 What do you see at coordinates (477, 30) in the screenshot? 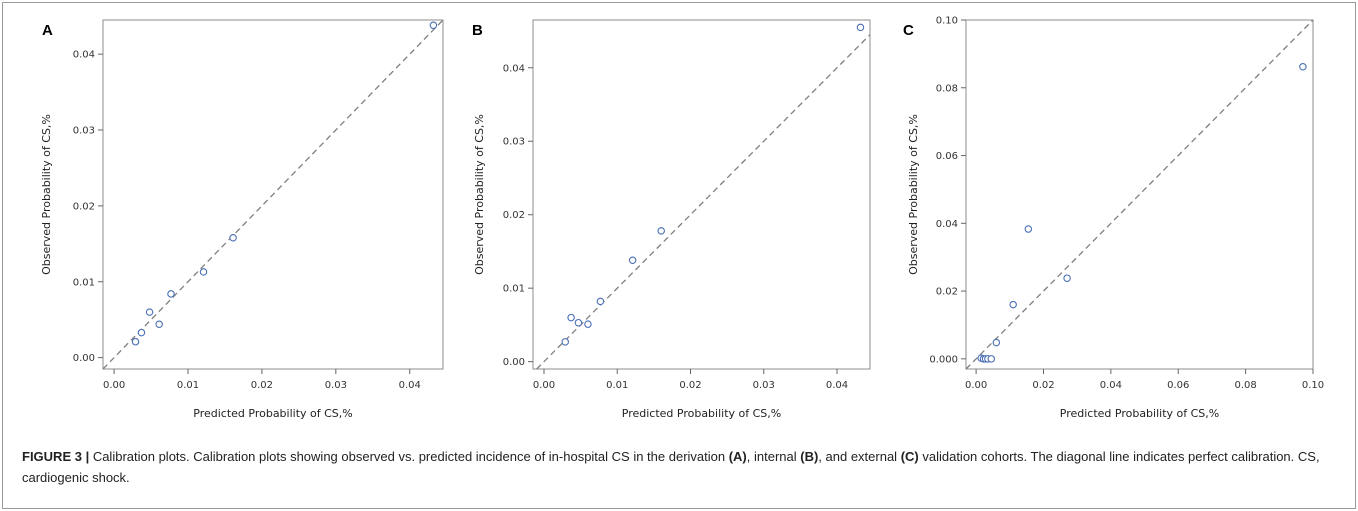
I see `panel-letter: B` at bounding box center [477, 30].